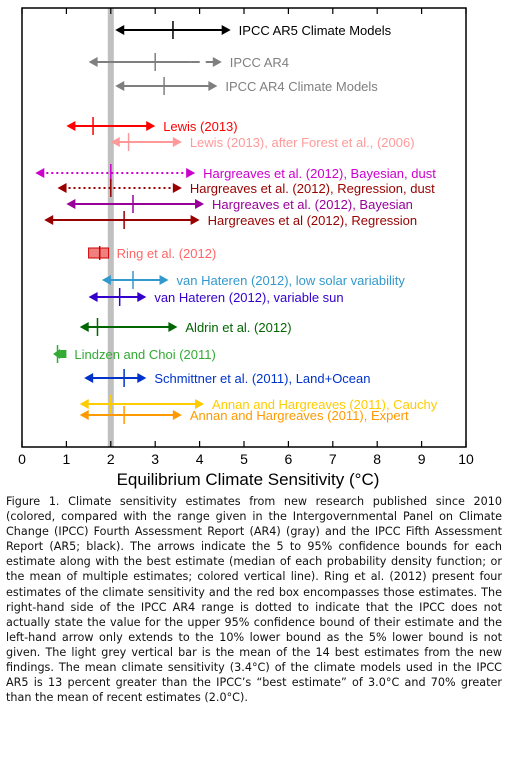 The width and height of the screenshot is (505, 776). What do you see at coordinates (238, 327) in the screenshot?
I see `estimate-label: Aldrin et al. (2012)` at bounding box center [238, 327].